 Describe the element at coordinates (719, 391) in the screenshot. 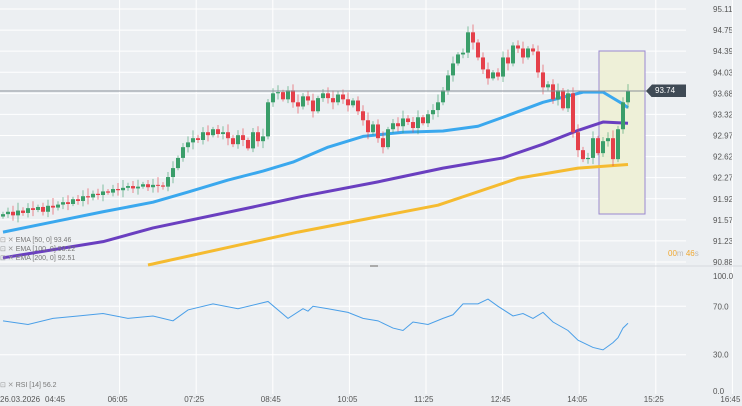

I see `rsi-tick-label: 0.0` at that location.